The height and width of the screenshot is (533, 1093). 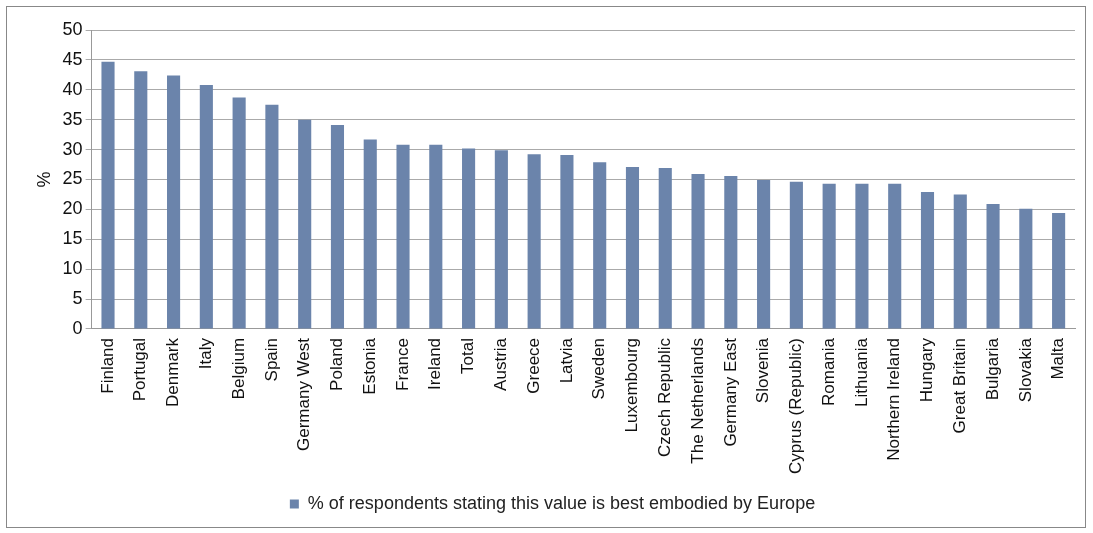 What do you see at coordinates (72, 208) in the screenshot?
I see `y-tick-label: 20` at bounding box center [72, 208].